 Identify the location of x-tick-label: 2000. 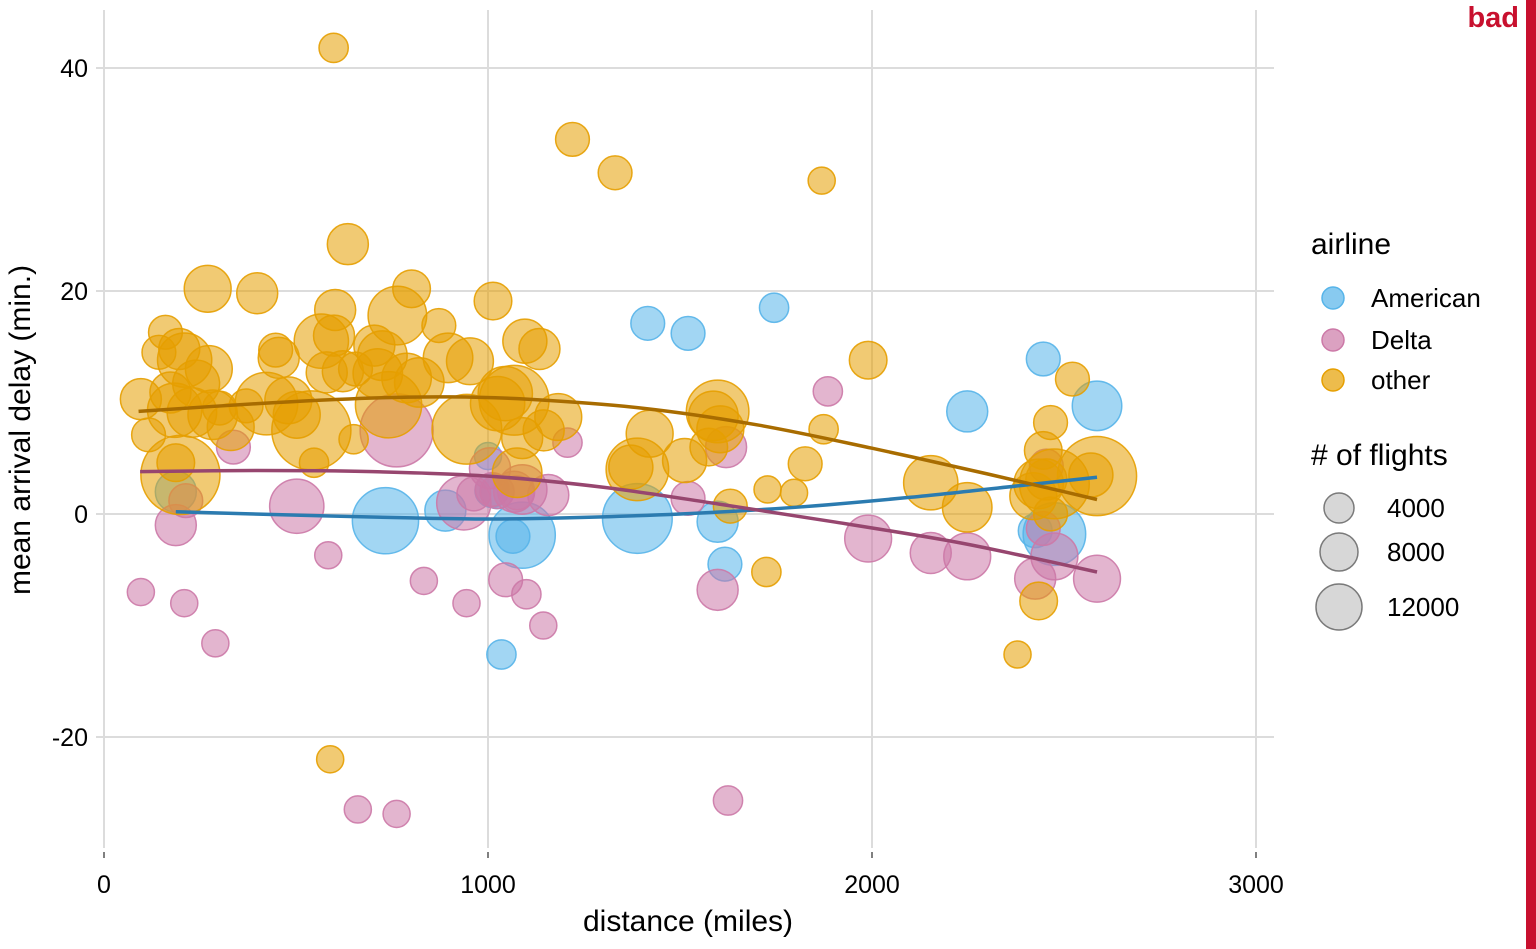
(872, 885).